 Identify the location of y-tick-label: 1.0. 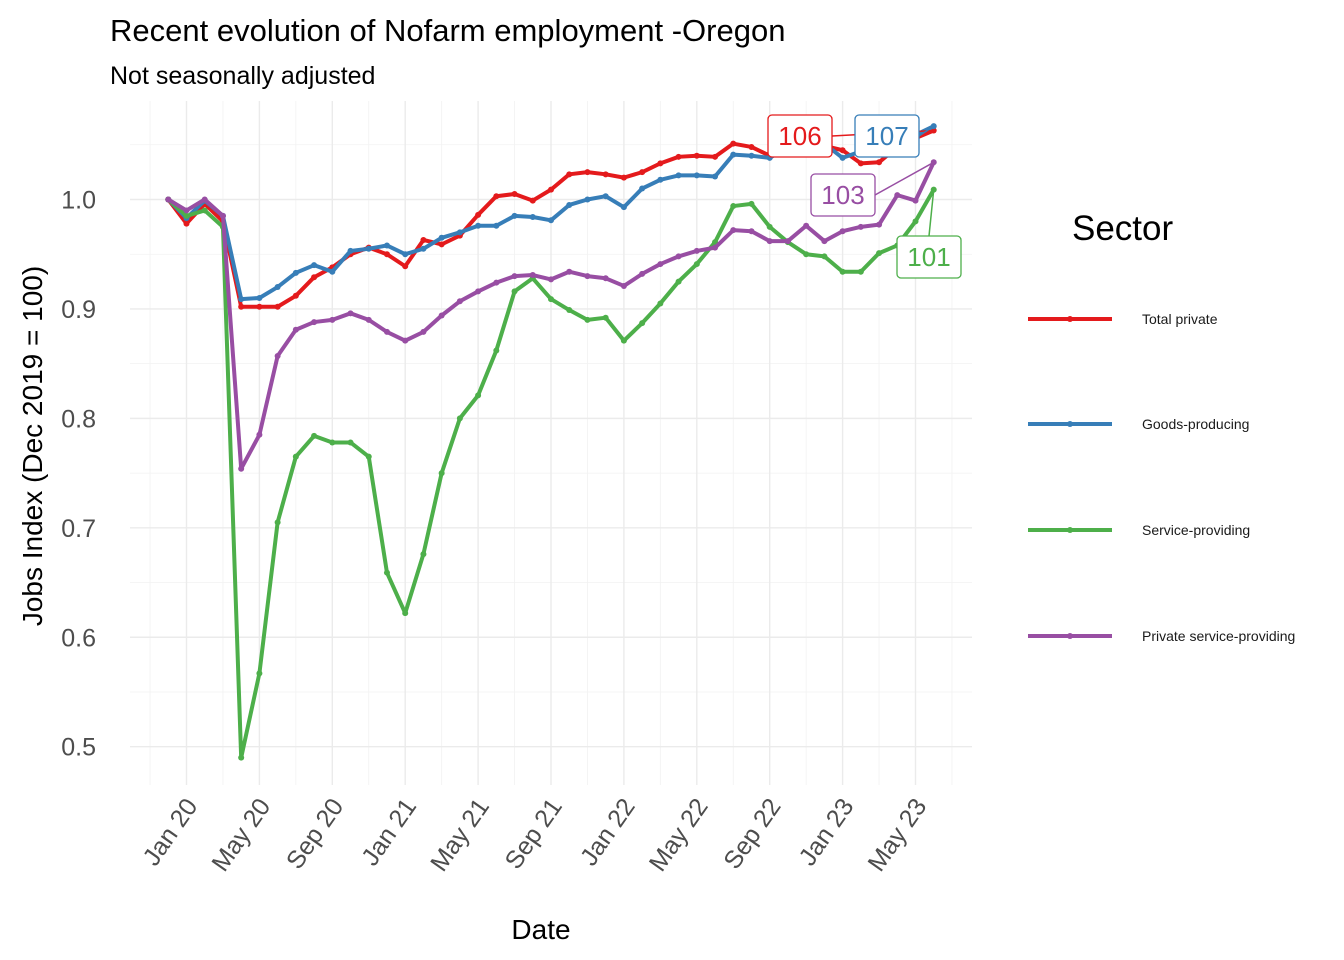
(78, 200).